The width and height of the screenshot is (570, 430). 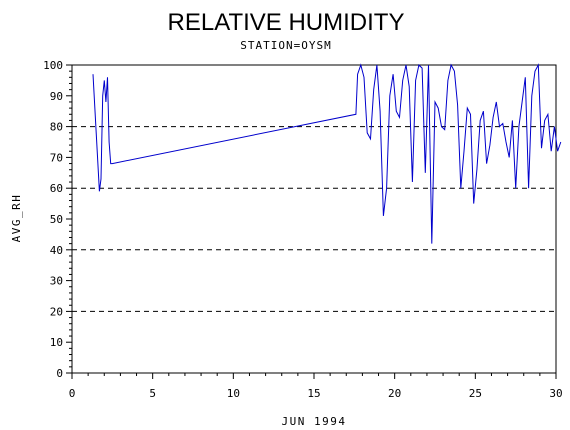 What do you see at coordinates (56, 188) in the screenshot?
I see `y-tick-label: 60` at bounding box center [56, 188].